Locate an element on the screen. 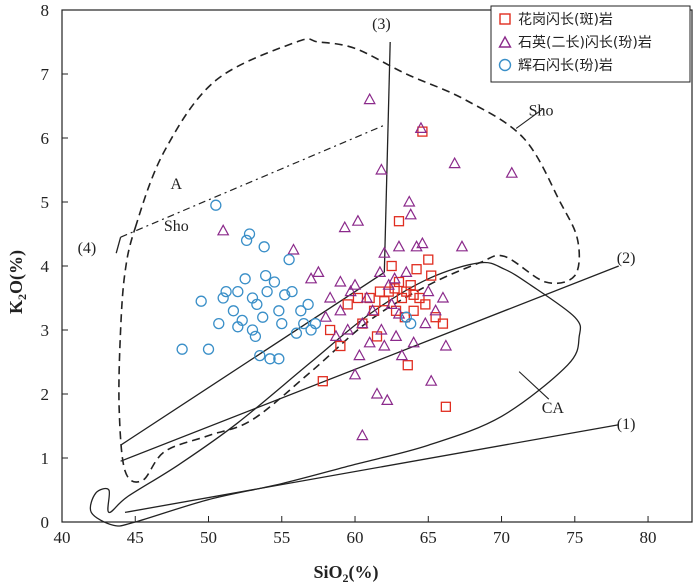  y-tick-label: 1 is located at coordinates (45, 458).